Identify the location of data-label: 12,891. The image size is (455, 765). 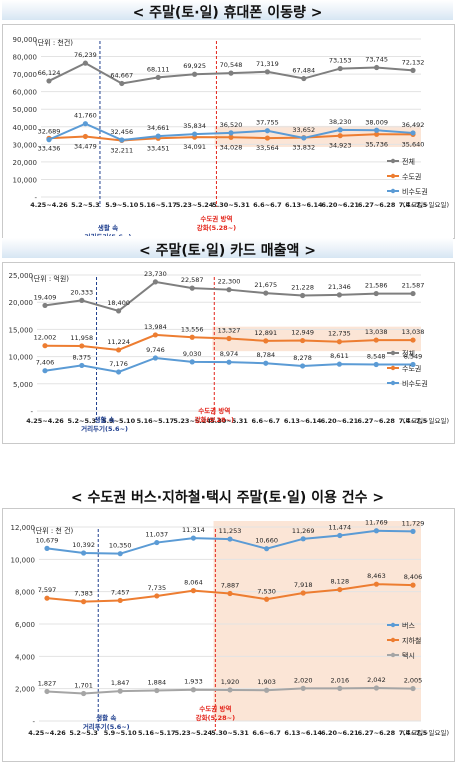
(265, 333).